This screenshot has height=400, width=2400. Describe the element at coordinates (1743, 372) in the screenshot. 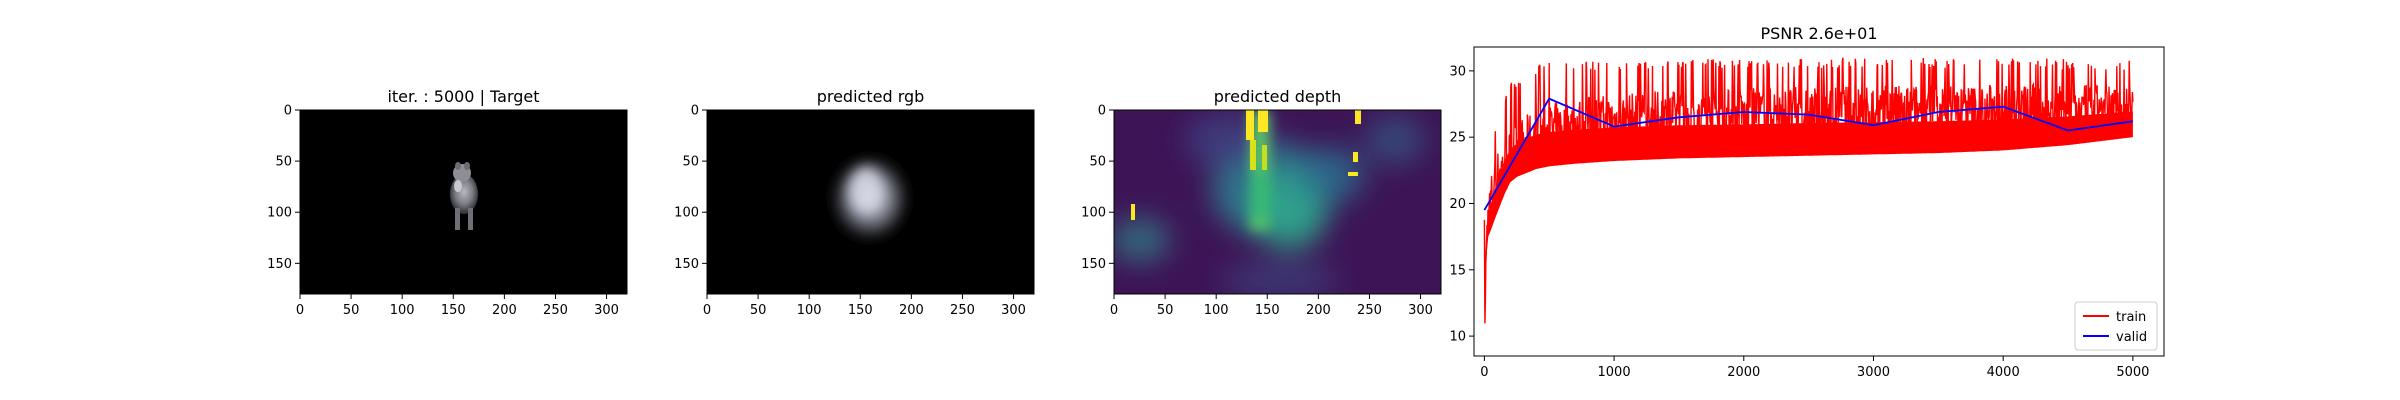

I see `x-tick-label: 2000` at that location.